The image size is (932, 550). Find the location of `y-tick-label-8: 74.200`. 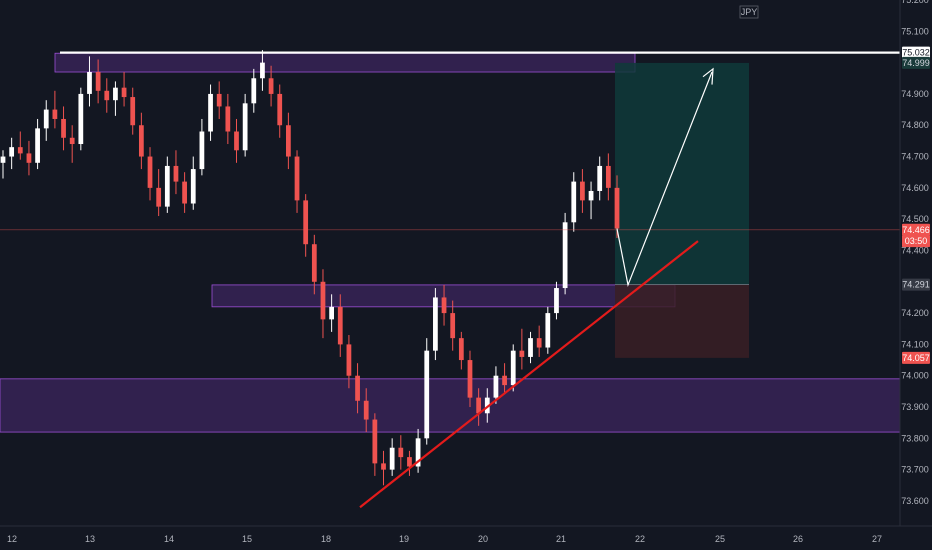

y-tick-label-8: 74.200 is located at coordinates (915, 313).